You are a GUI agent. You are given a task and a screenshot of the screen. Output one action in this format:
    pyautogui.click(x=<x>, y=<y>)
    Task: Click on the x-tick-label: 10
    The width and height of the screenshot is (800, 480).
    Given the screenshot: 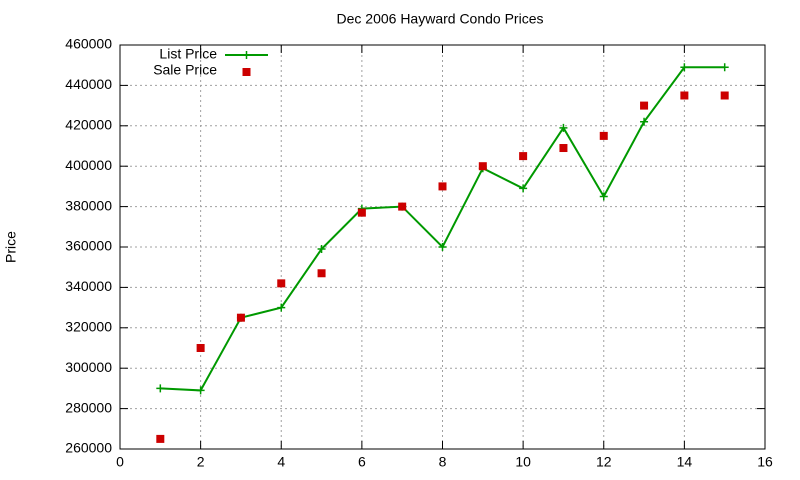 What is the action you would take?
    pyautogui.click(x=523, y=462)
    